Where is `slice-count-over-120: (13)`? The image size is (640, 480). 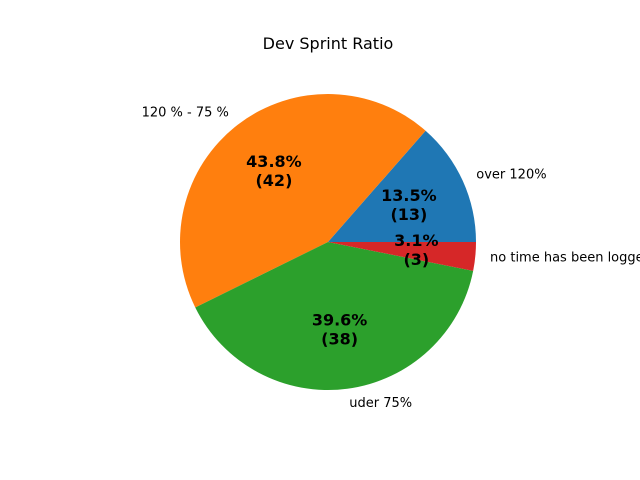
slice-count-over-120: (13) is located at coordinates (408, 214).